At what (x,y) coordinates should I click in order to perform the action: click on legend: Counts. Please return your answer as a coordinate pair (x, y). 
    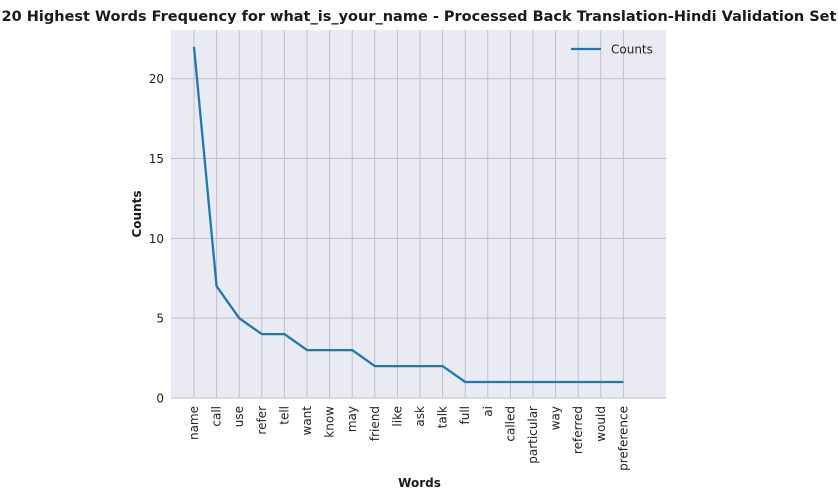
    Looking at the image, I should click on (612, 50).